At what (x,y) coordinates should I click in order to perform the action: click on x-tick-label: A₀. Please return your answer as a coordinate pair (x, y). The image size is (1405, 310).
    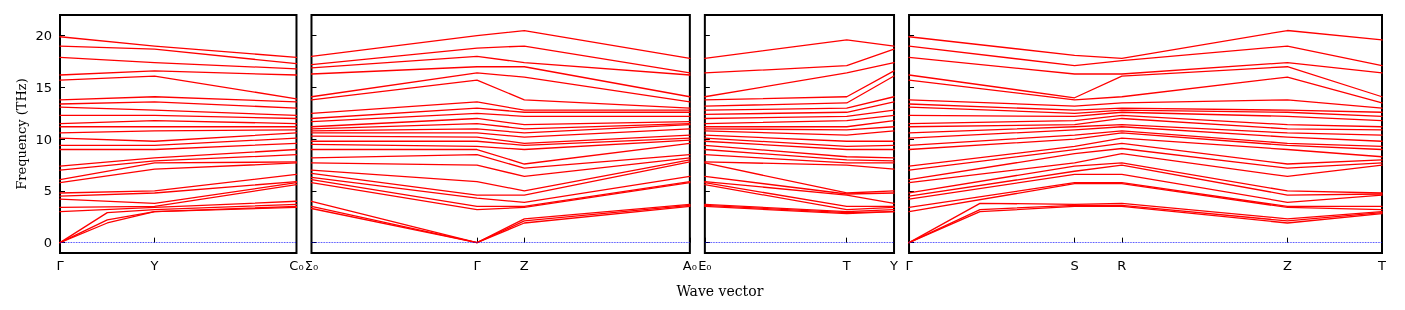
    Looking at the image, I should click on (689, 265).